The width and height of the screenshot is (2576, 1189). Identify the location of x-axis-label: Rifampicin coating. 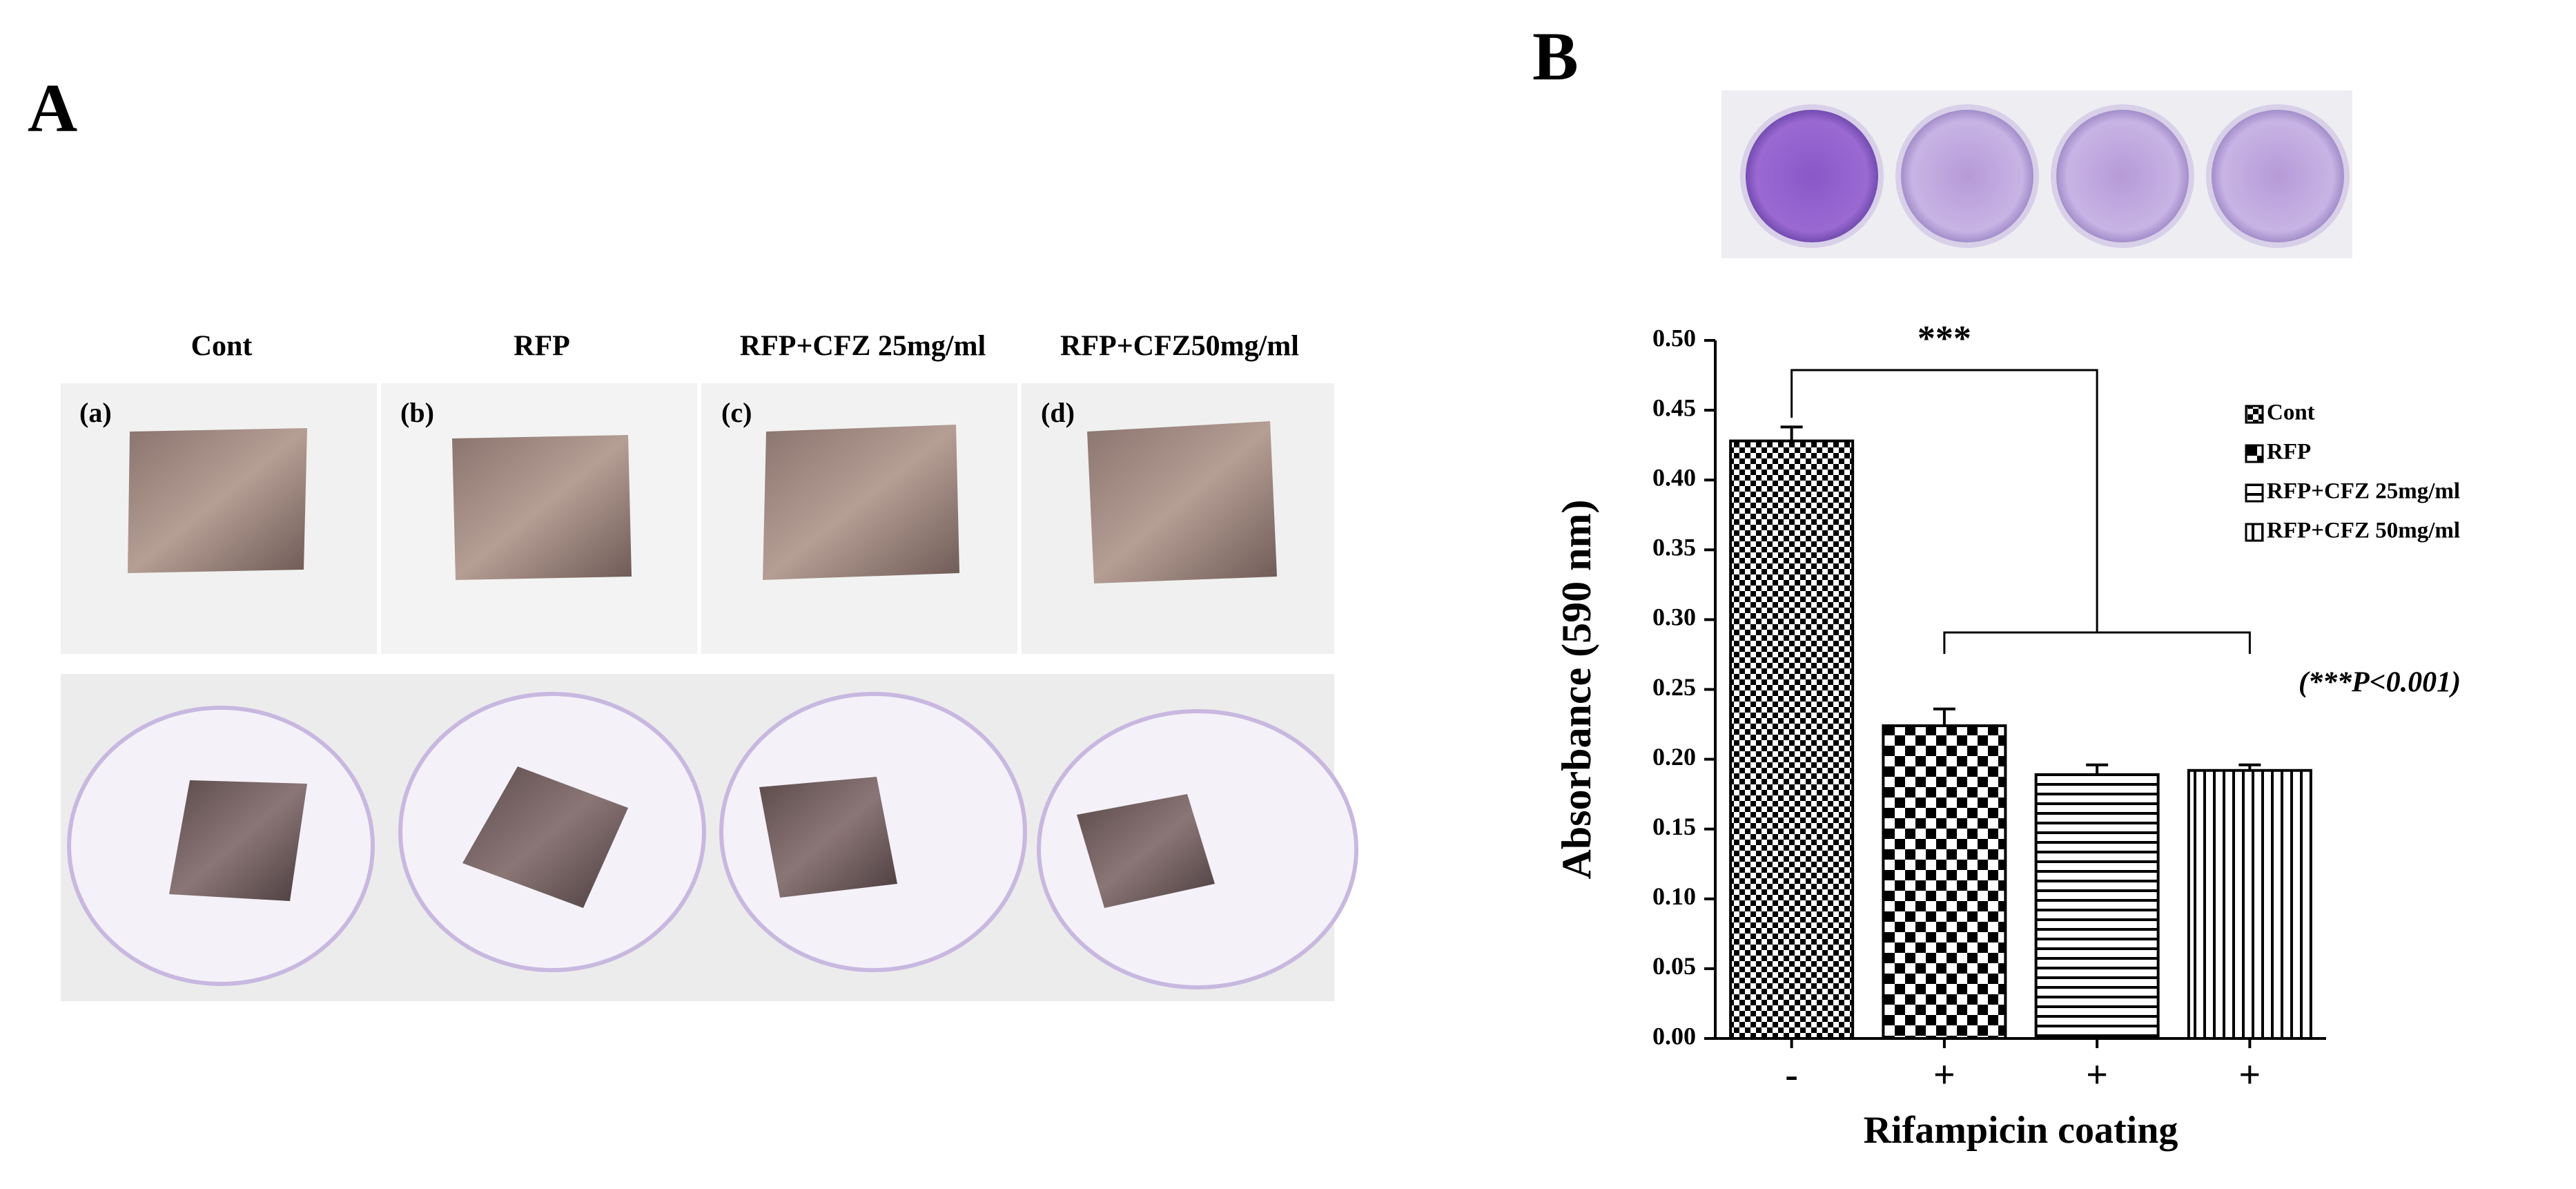
(2021, 1130).